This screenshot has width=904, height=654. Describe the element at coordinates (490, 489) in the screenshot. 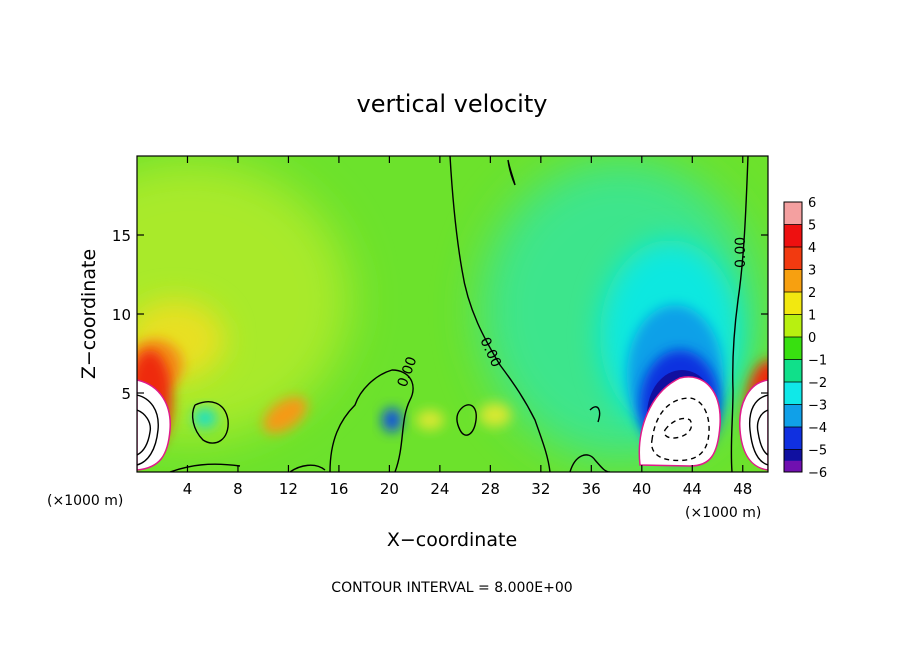

I see `x-tick-label-28: 28` at that location.